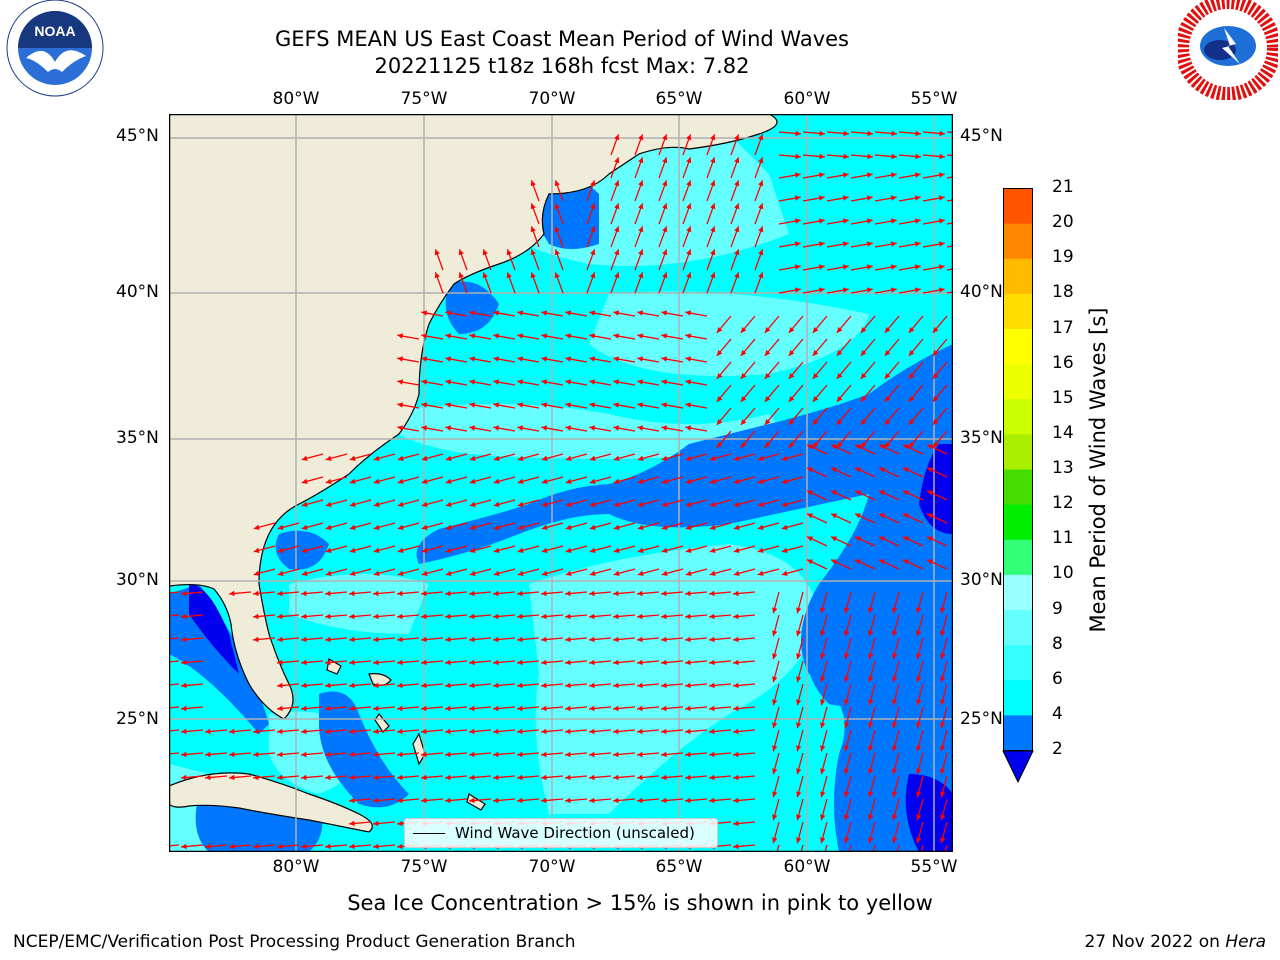 The height and width of the screenshot is (960, 1280). What do you see at coordinates (1063, 257) in the screenshot?
I see `colorbar-tick-label: 19` at bounding box center [1063, 257].